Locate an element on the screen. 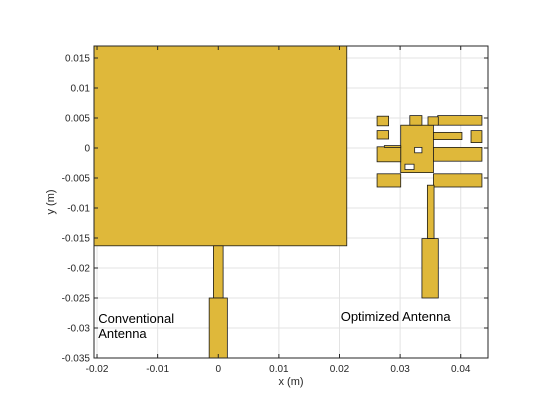 The height and width of the screenshot is (420, 560). optimized-feed-narrow is located at coordinates (430, 211).